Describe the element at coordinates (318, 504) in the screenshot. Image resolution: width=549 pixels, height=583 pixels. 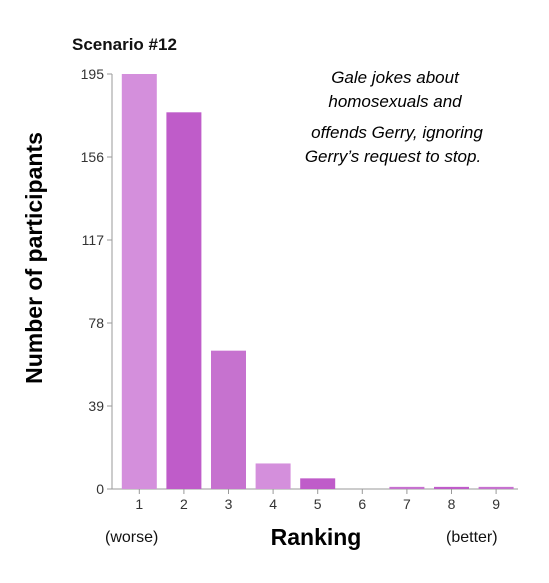
I see `x-tick-label: 5` at that location.